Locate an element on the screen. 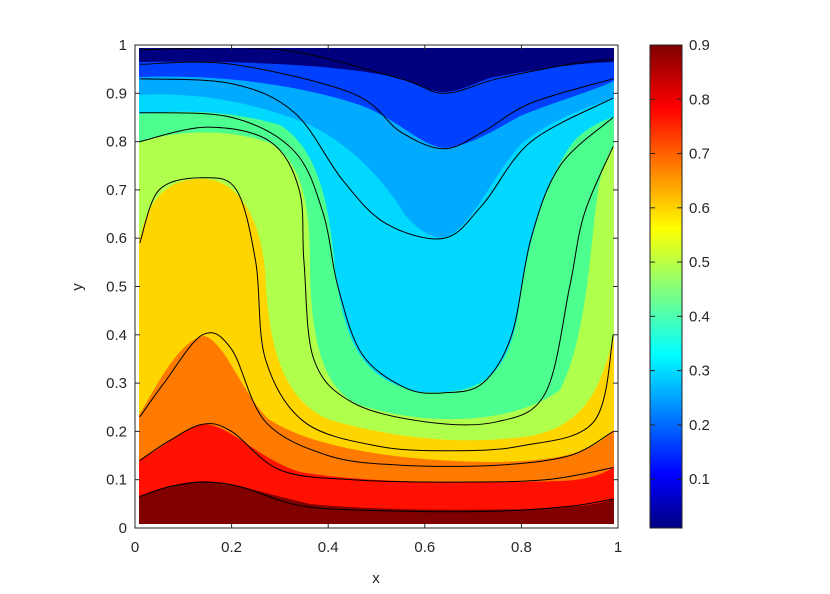 This screenshot has height=594, width=830. y-tick-label: 1 is located at coordinates (123, 45).